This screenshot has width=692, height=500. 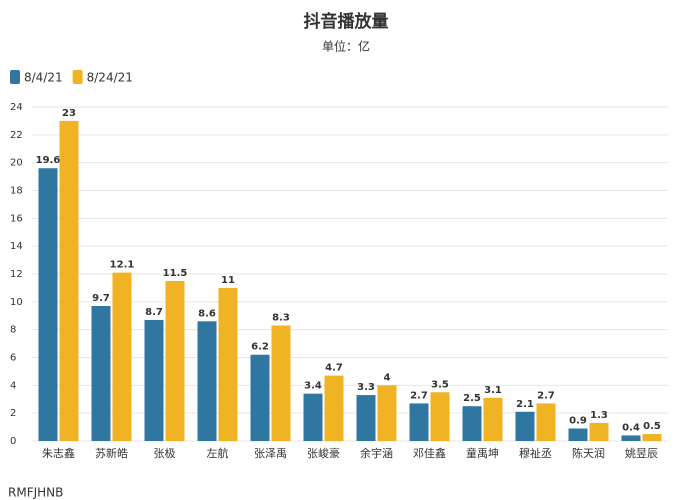 What do you see at coordinates (387, 377) in the screenshot?
I see `value-label: 4` at bounding box center [387, 377].